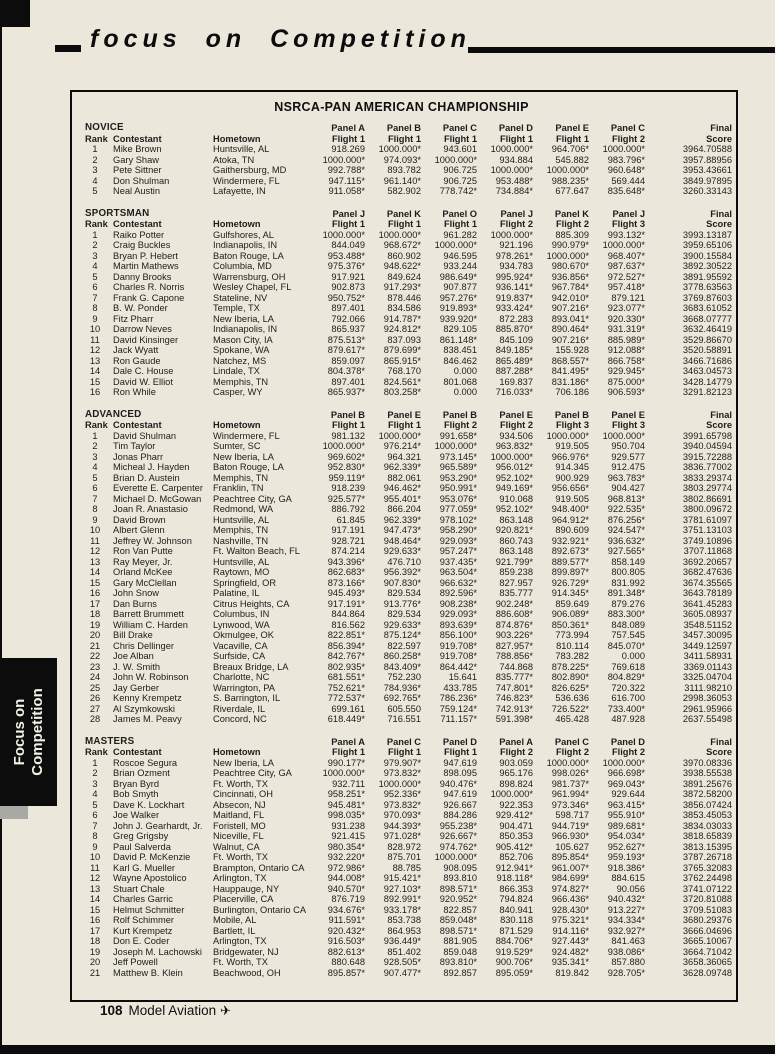  What do you see at coordinates (404, 456) in the screenshot?
I see `score-cell: 964.321` at bounding box center [404, 456].